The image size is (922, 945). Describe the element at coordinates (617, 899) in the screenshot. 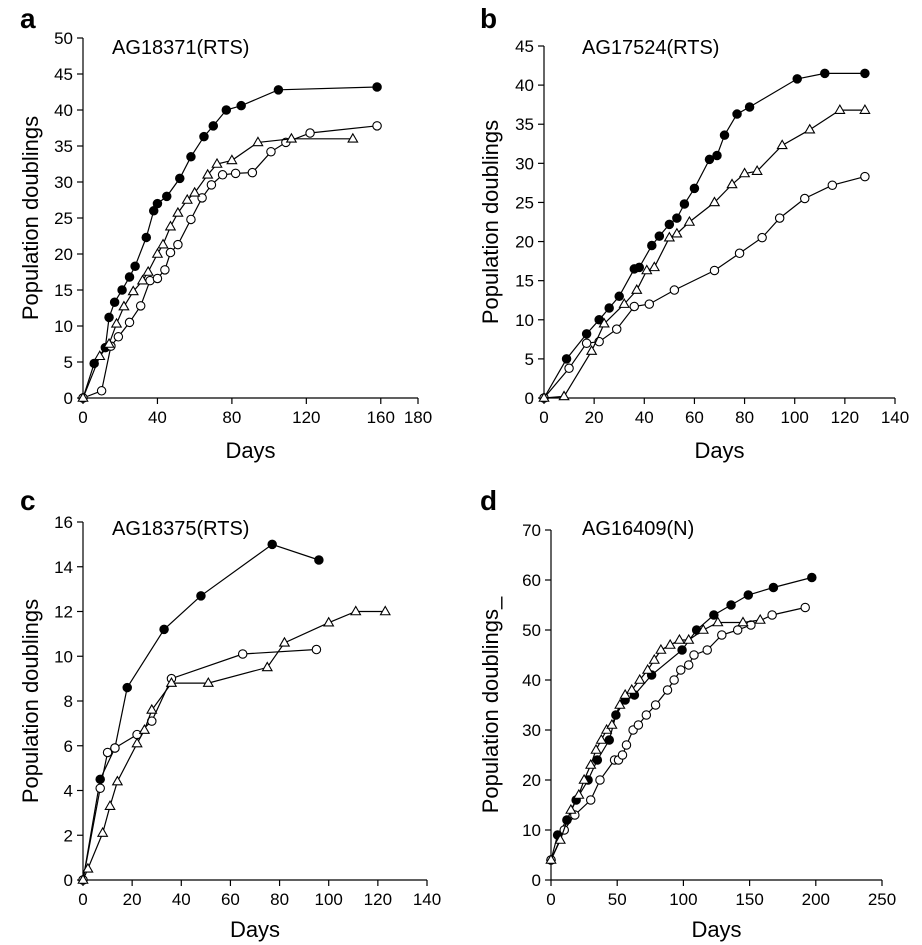

I see `x-tick-label: 50` at that location.